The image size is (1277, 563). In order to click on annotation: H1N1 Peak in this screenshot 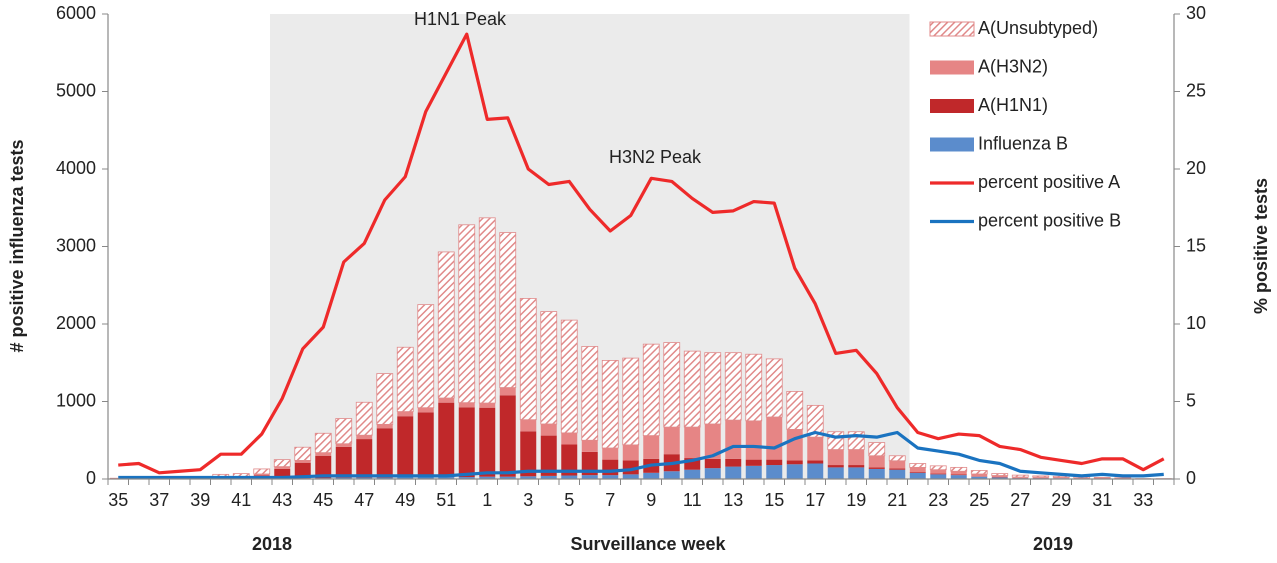, I will do `click(460, 19)`.